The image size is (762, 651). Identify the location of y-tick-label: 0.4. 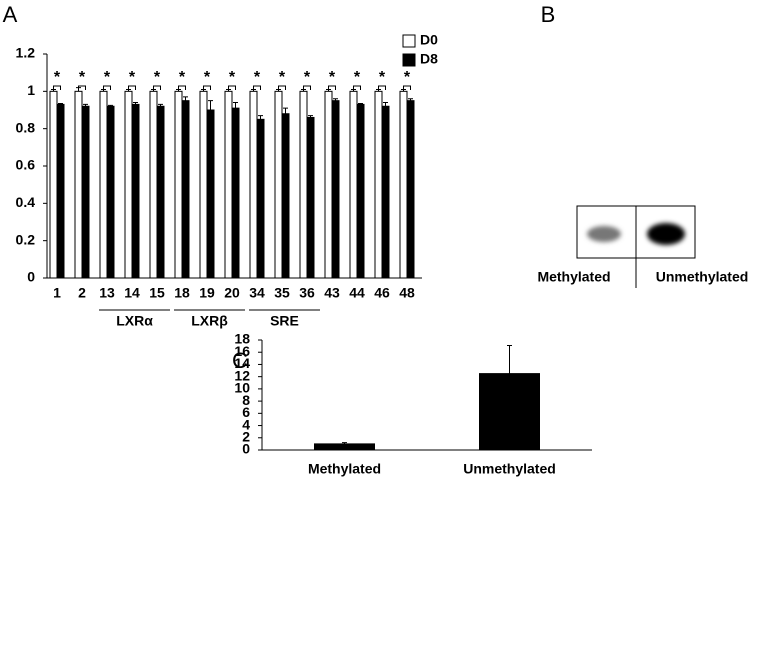
(26, 202).